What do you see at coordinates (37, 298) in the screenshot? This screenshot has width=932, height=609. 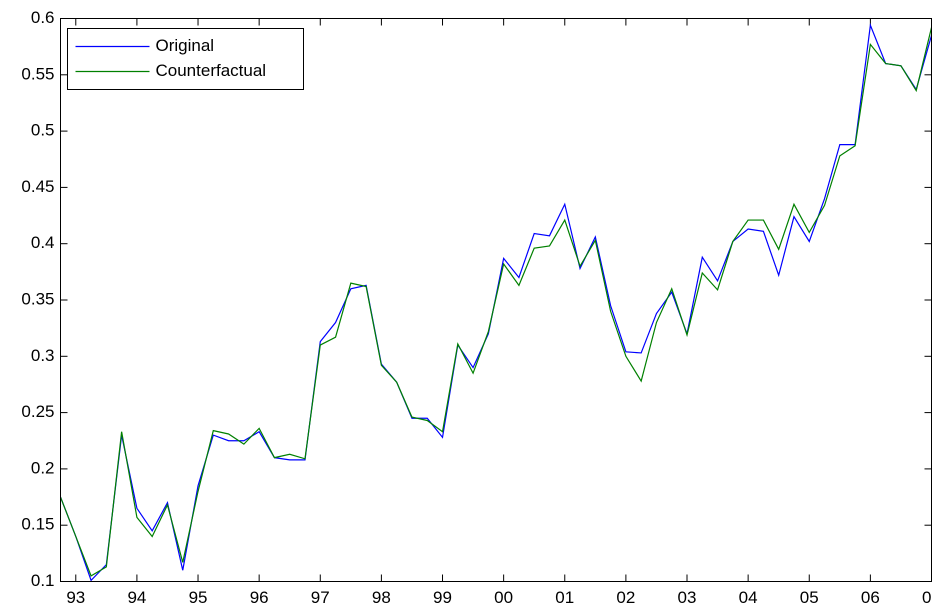 I see `y-tick-label: 0.35` at bounding box center [37, 298].